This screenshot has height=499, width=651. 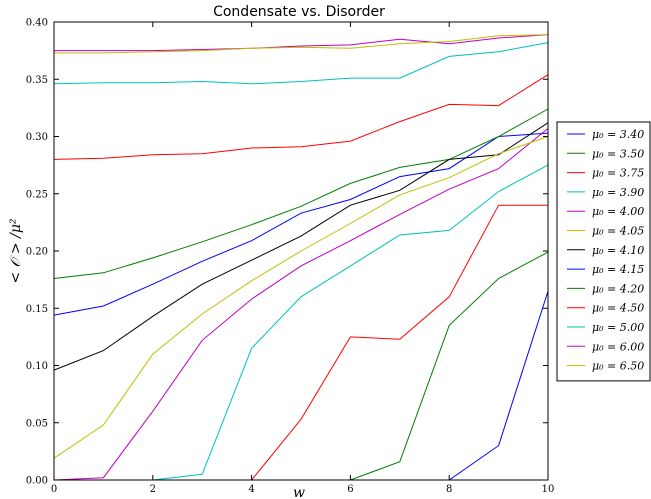 What do you see at coordinates (618, 134) in the screenshot?
I see `legend-label-0: μ₀ = 3.40` at bounding box center [618, 134].